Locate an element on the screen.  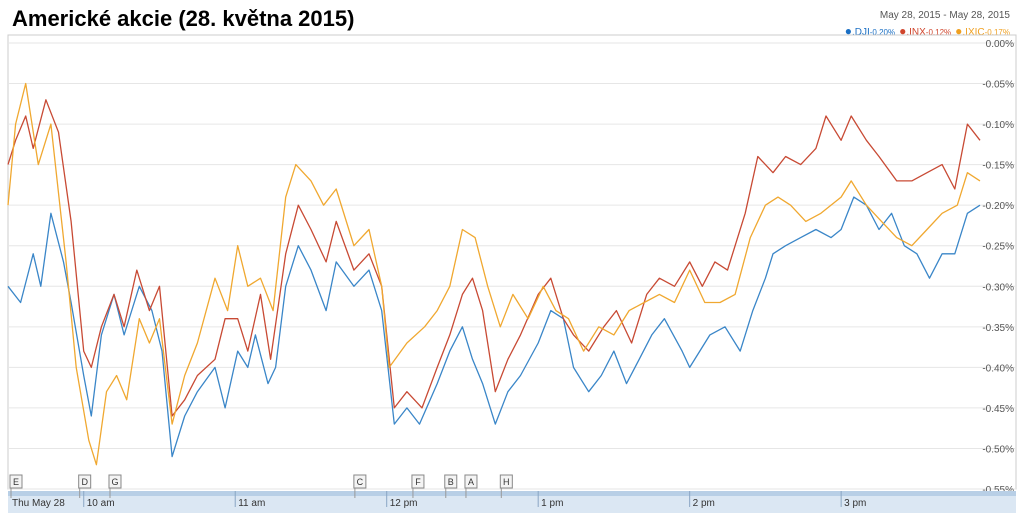
flag-label: H is located at coordinates (506, 482).